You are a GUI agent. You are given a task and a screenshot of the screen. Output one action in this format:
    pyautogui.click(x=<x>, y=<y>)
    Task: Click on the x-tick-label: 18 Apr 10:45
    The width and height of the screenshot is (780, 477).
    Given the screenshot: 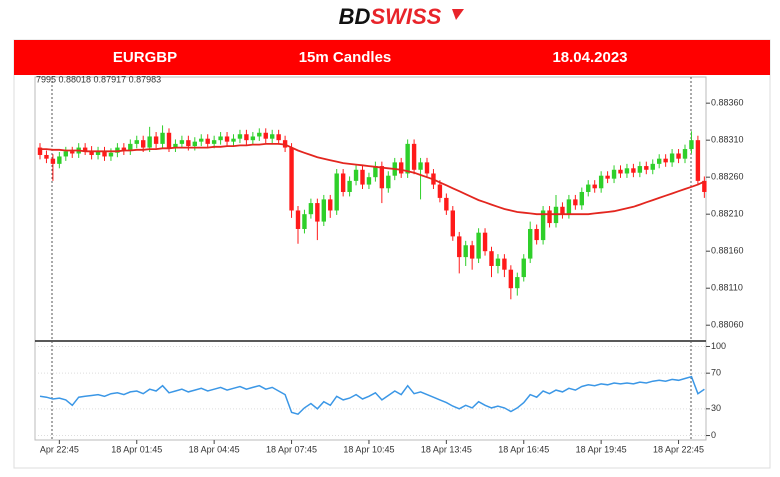 What is the action you would take?
    pyautogui.click(x=368, y=449)
    